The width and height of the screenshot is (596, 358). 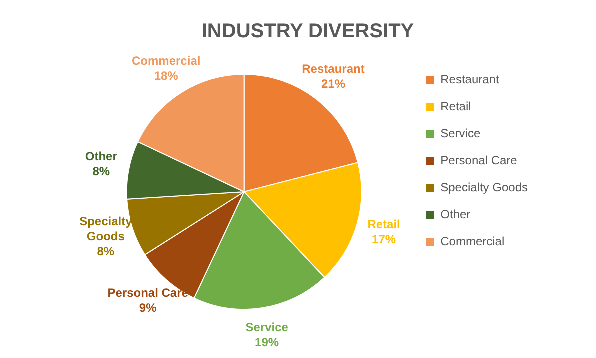 I want to click on data-label: 17%, so click(x=384, y=239).